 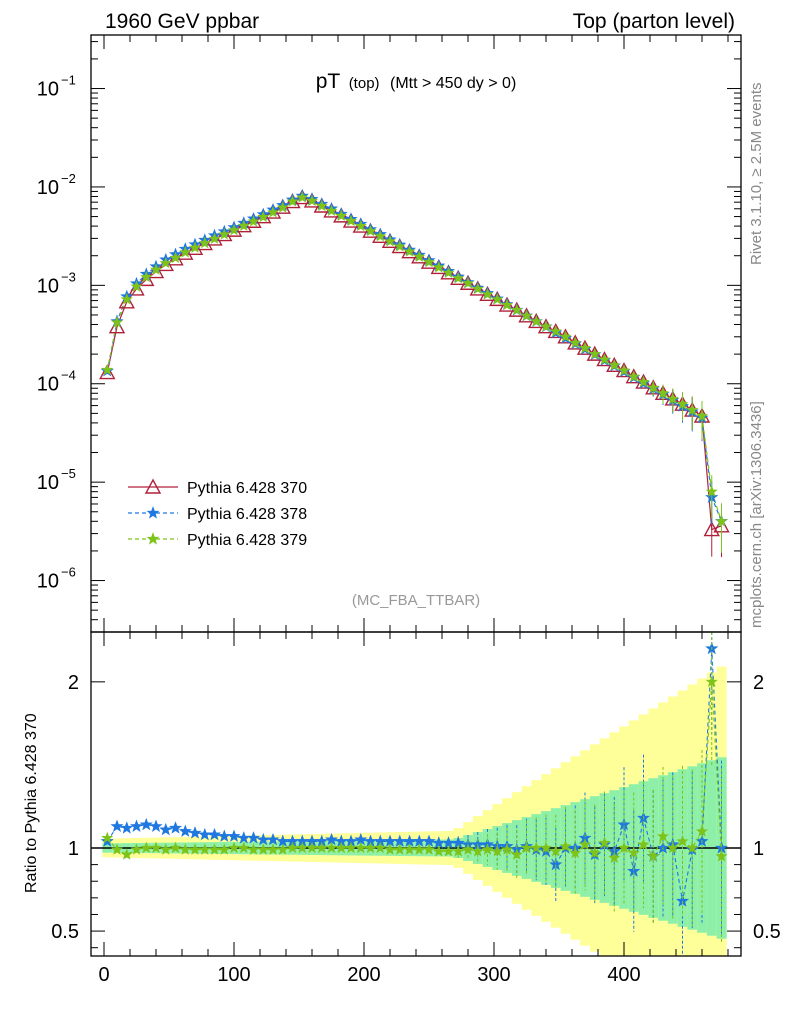 I want to click on ratio-ylabel: Ratio to Pythia 6.428 370, so click(x=31, y=803).